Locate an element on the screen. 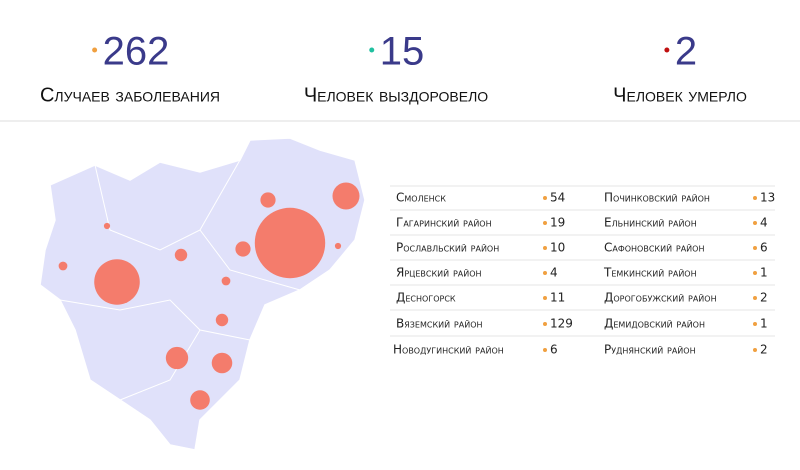 The image size is (800, 470). district-name: Демидовский район is located at coordinates (654, 324).